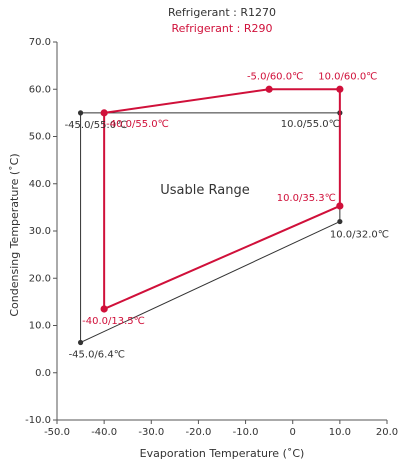 The image size is (399, 465). I want to click on legend: Refrigerant : R1270 Refrigerant : R290, so click(222, 20).